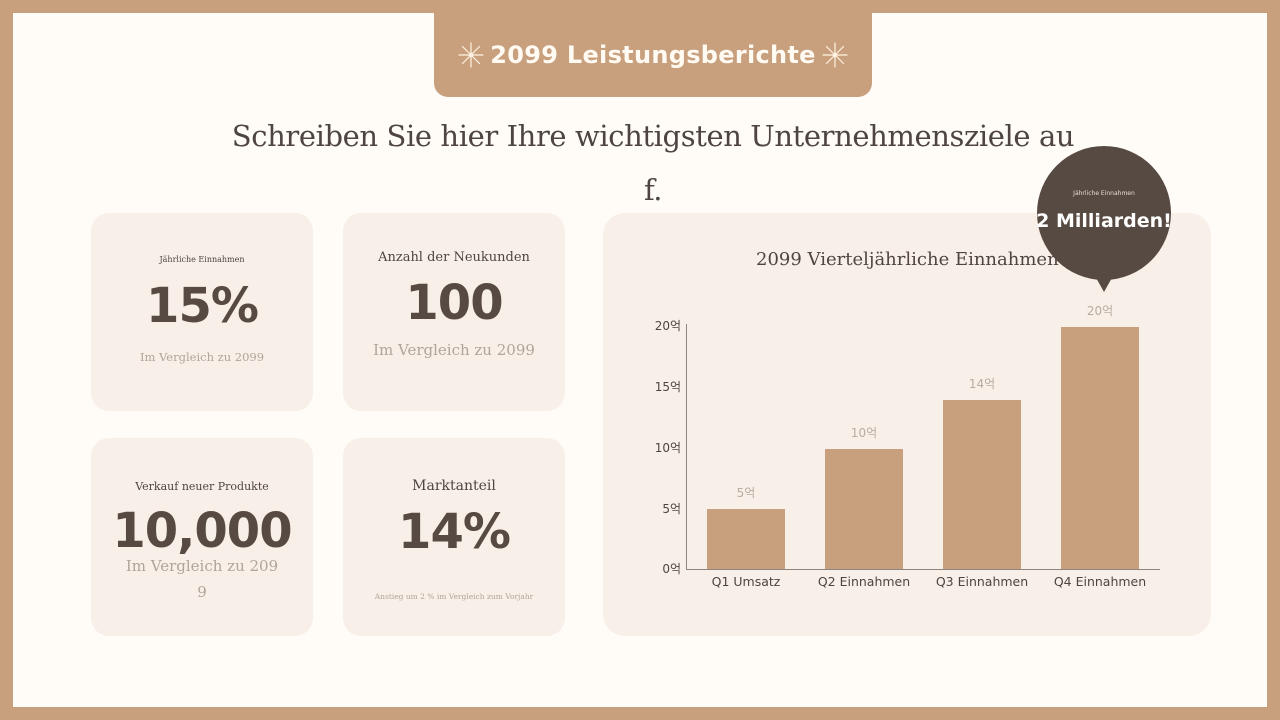  I want to click on x-tick: Q2 Einnahmen, so click(864, 581).